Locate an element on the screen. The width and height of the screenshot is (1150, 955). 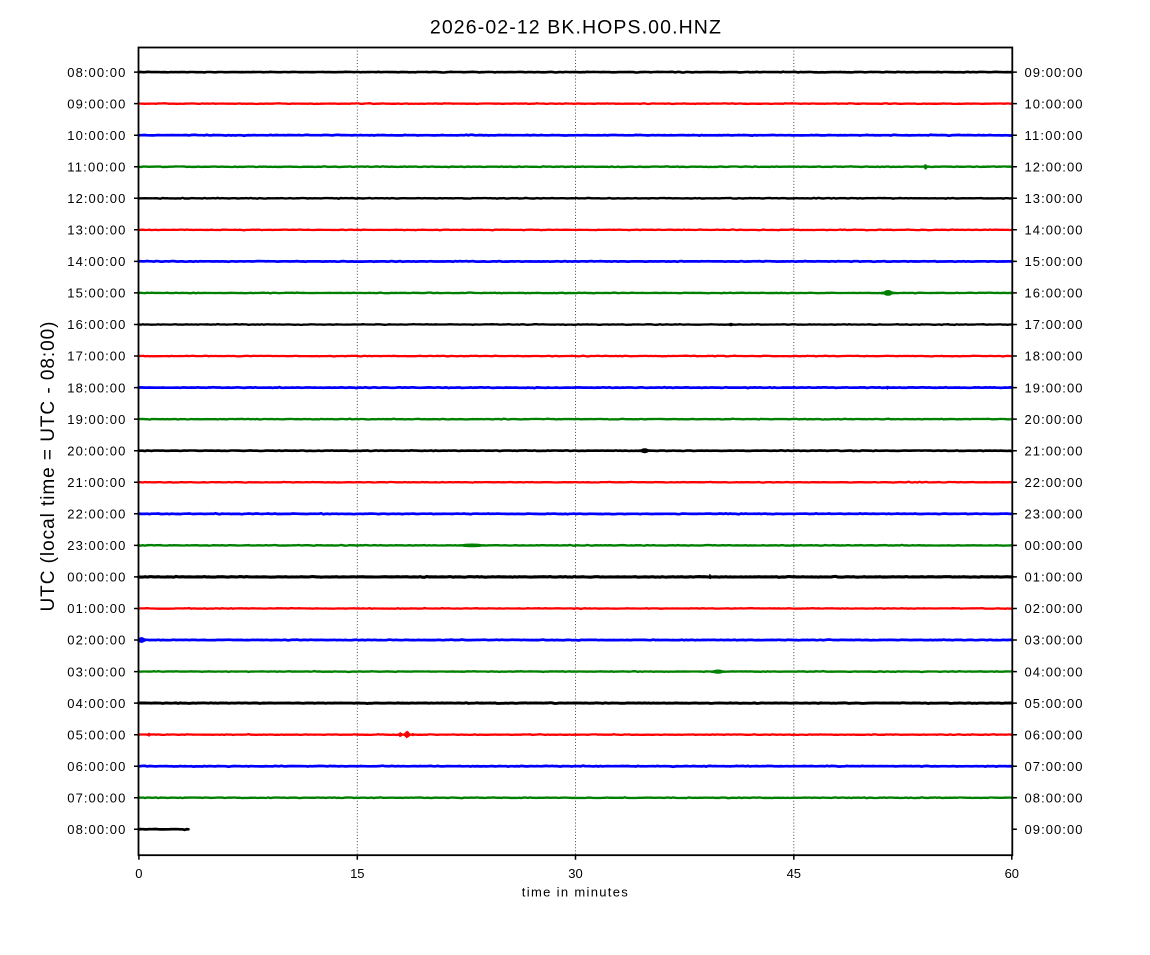
svg-text: 0 is located at coordinates (138, 873).